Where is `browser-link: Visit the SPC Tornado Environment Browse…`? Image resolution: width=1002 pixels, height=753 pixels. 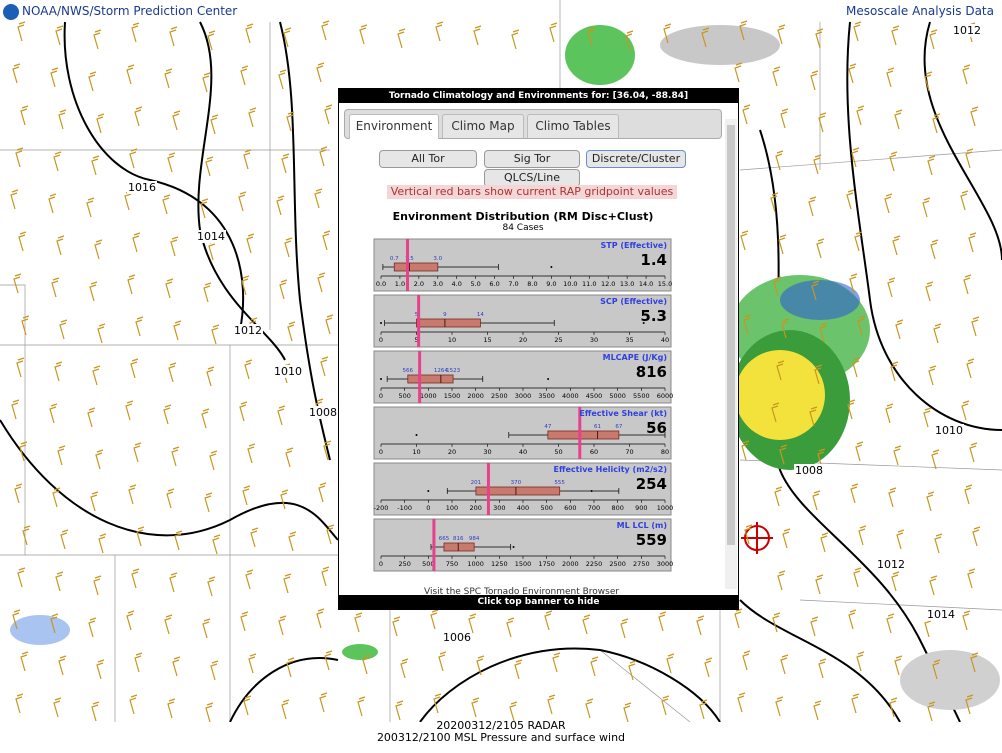
browser-link: Visit the SPC Tornado Environment Browse… is located at coordinates (522, 592).